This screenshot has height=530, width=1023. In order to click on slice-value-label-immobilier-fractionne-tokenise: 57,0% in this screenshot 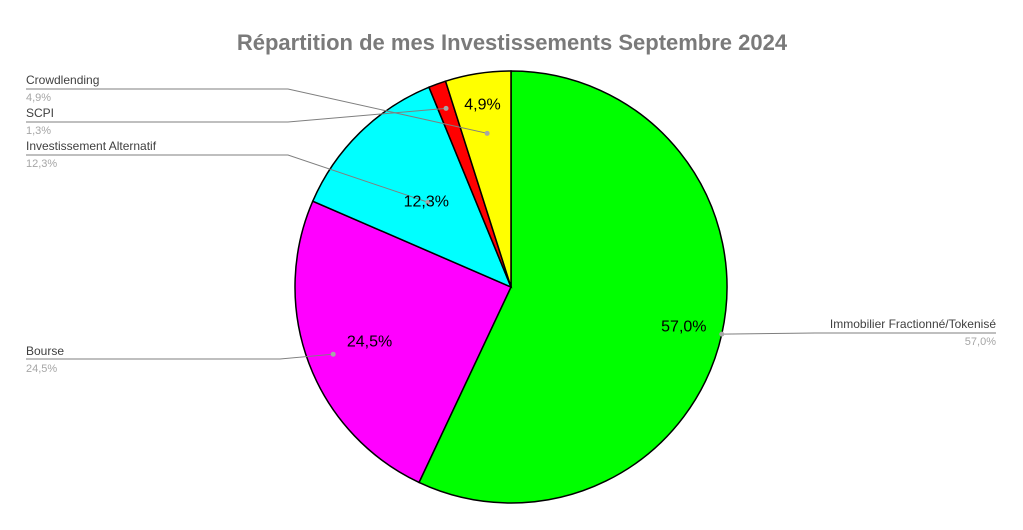, I will do `click(683, 327)`.